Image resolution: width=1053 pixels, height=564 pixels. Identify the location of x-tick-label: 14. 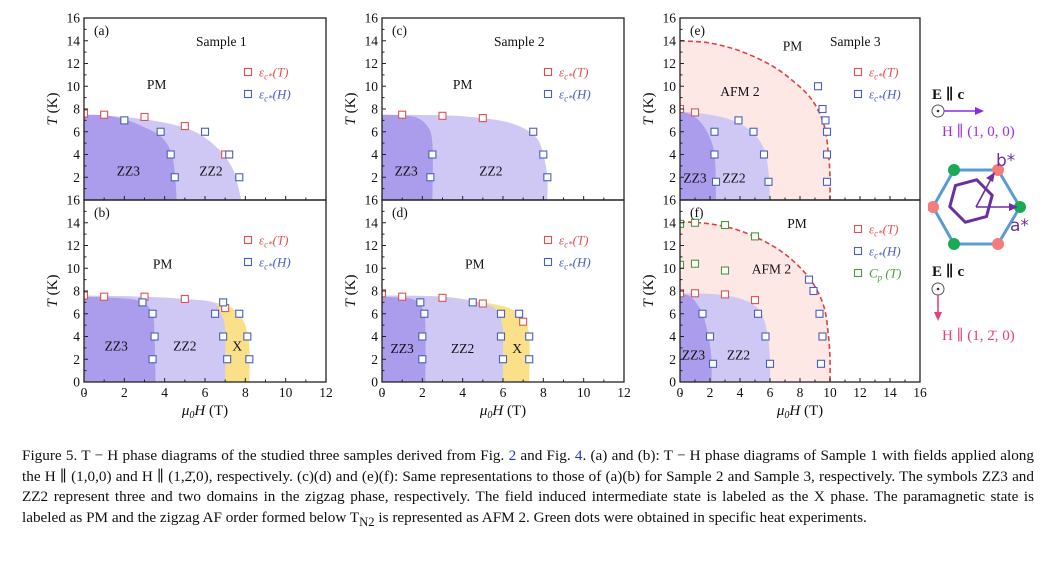
(890, 392).